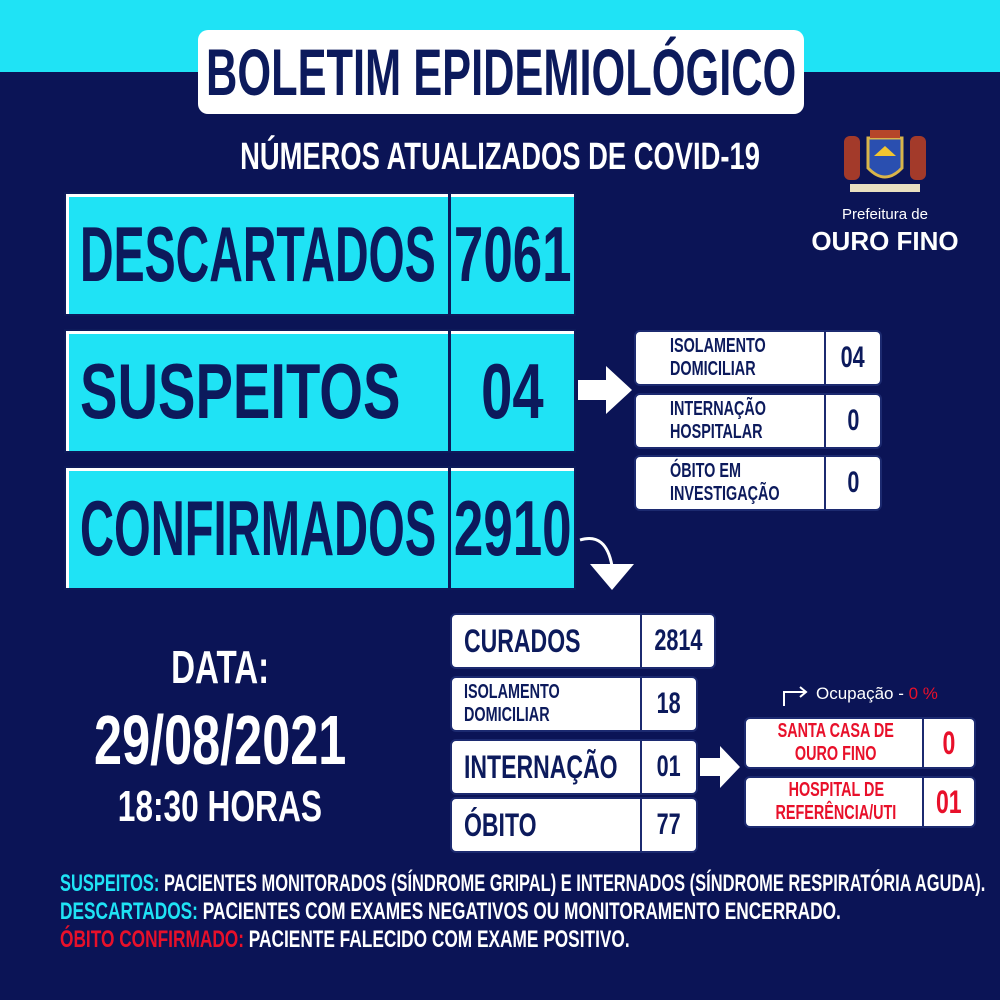 Image resolution: width=1000 pixels, height=1000 pixels. Describe the element at coordinates (718, 409) in the screenshot. I see `label-line: INTERNAÇÃO` at that location.